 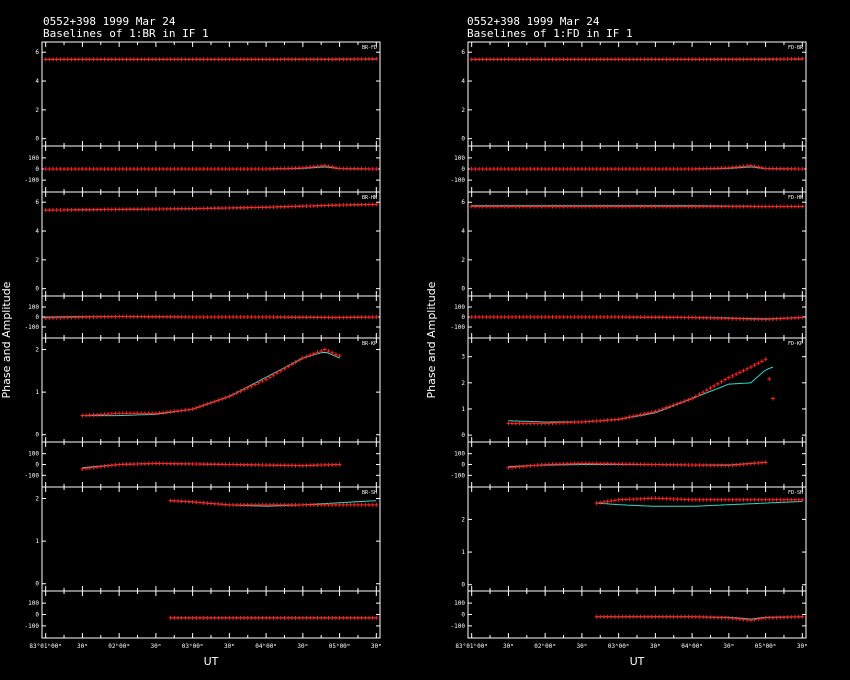 What do you see at coordinates (463, 519) in the screenshot?
I see `y-tick-label: 2` at bounding box center [463, 519].